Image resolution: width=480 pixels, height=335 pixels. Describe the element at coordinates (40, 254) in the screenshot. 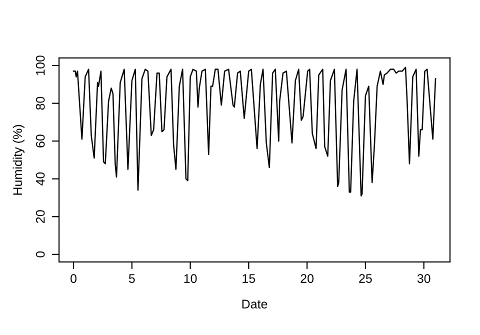

I see `y-tick-label: 0` at that location.